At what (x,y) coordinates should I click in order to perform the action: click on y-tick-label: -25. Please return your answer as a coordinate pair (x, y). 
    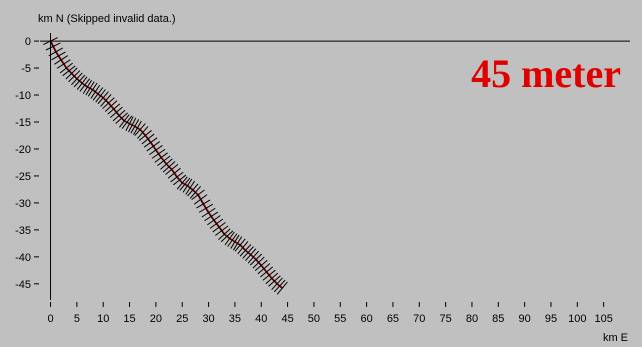
    Looking at the image, I should click on (23, 177).